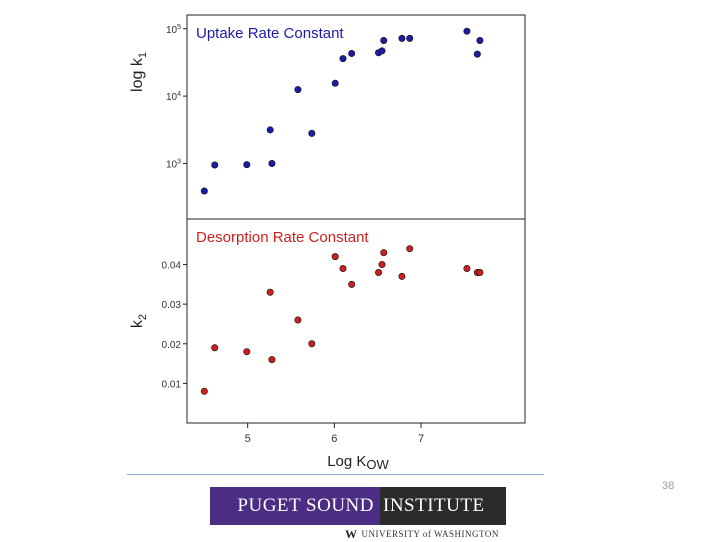 Image resolution: width=720 pixels, height=542 pixels. What do you see at coordinates (172, 345) in the screenshot?
I see `y-tick-label: 0.02` at bounding box center [172, 345].